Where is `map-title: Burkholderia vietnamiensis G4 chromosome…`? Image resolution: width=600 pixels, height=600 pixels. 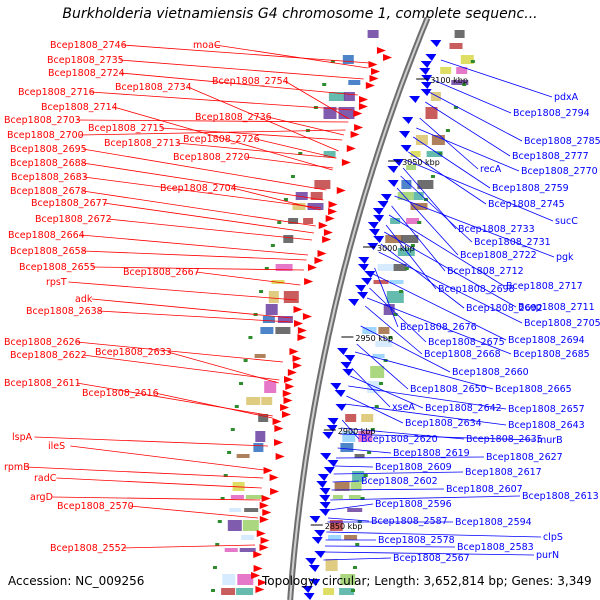
map-title: Burkholderia vietnamiensis G4 chromosome… is located at coordinates (300, 14).